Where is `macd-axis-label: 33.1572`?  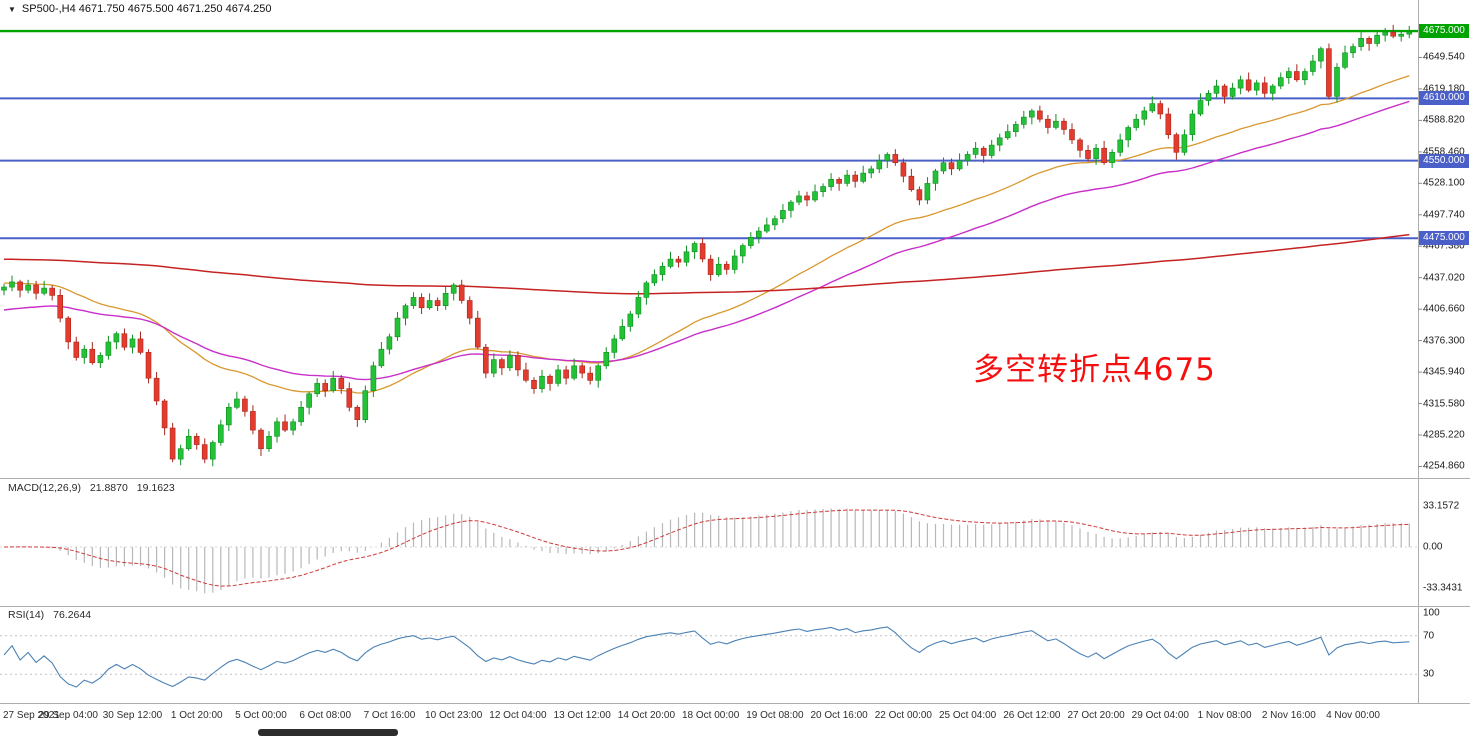
macd-axis-label: 33.1572 is located at coordinates (1441, 506).